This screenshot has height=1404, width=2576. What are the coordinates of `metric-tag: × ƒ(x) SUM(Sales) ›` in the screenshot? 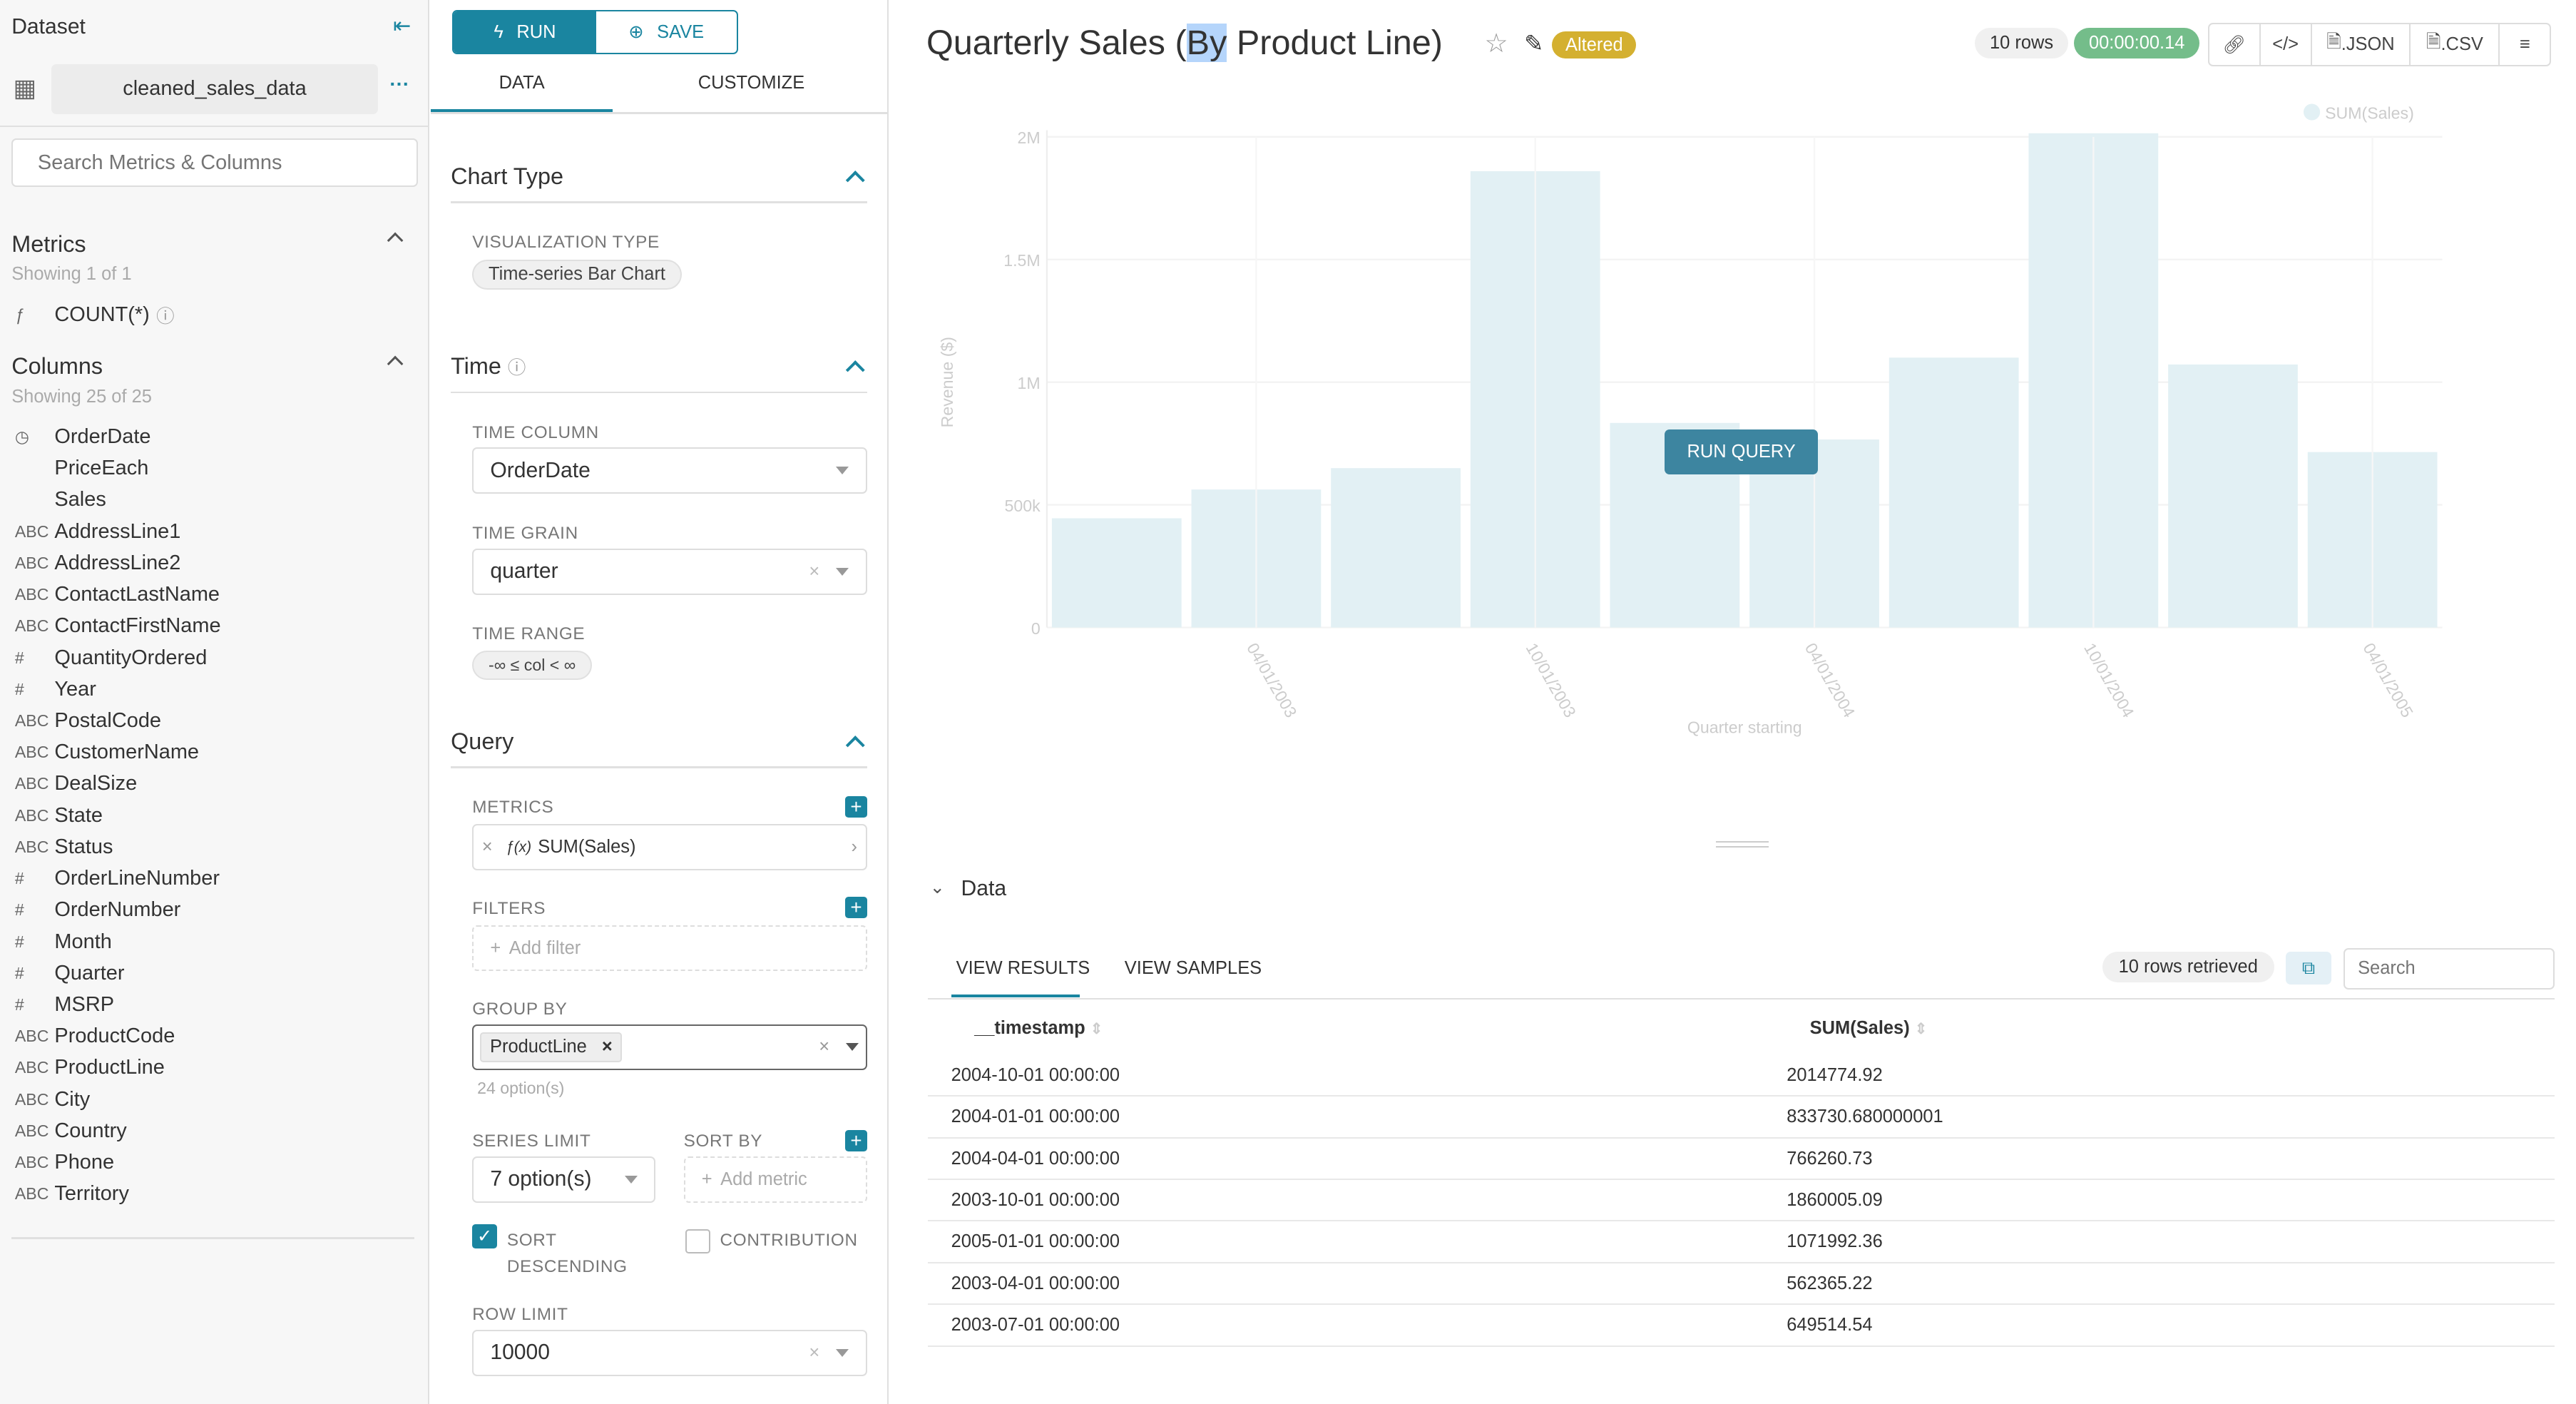 It's located at (670, 847).